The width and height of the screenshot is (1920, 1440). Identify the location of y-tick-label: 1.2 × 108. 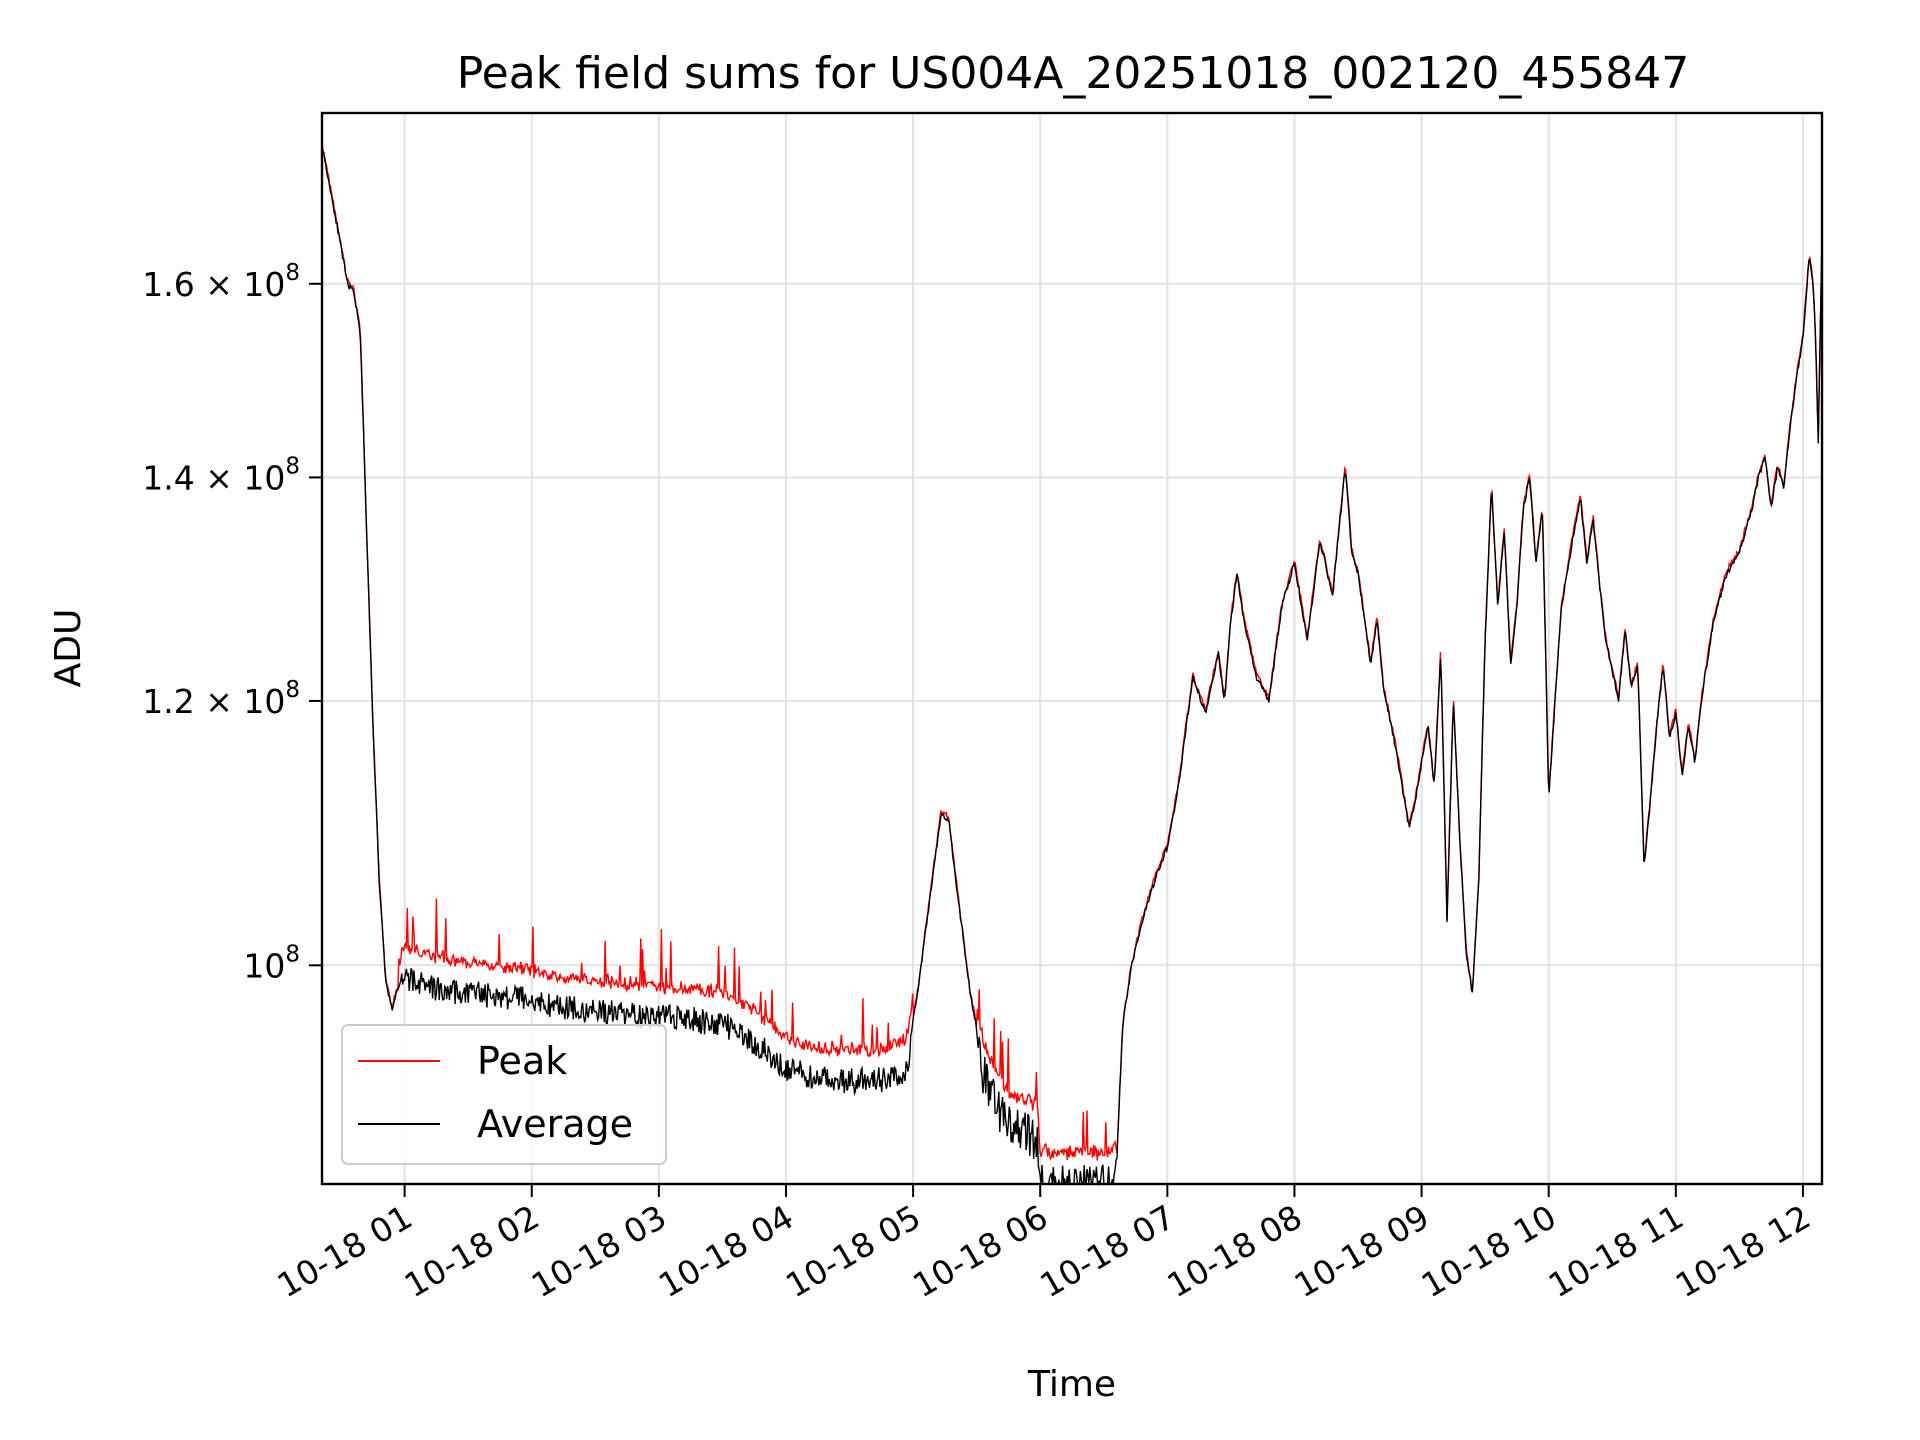
(221, 699).